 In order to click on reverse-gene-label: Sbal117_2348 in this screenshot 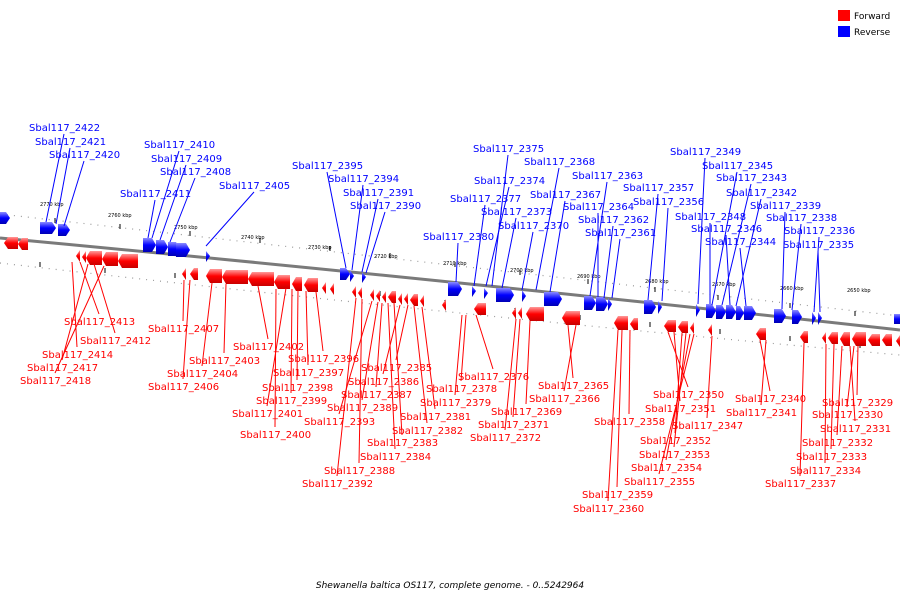, I will do `click(710, 217)`.